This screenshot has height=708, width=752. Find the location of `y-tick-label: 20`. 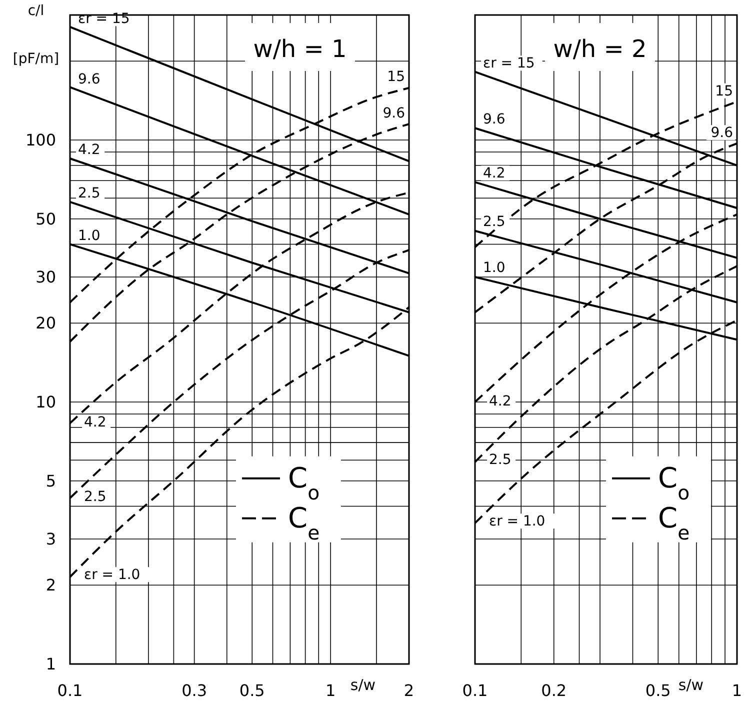

y-tick-label: 20 is located at coordinates (46, 323).